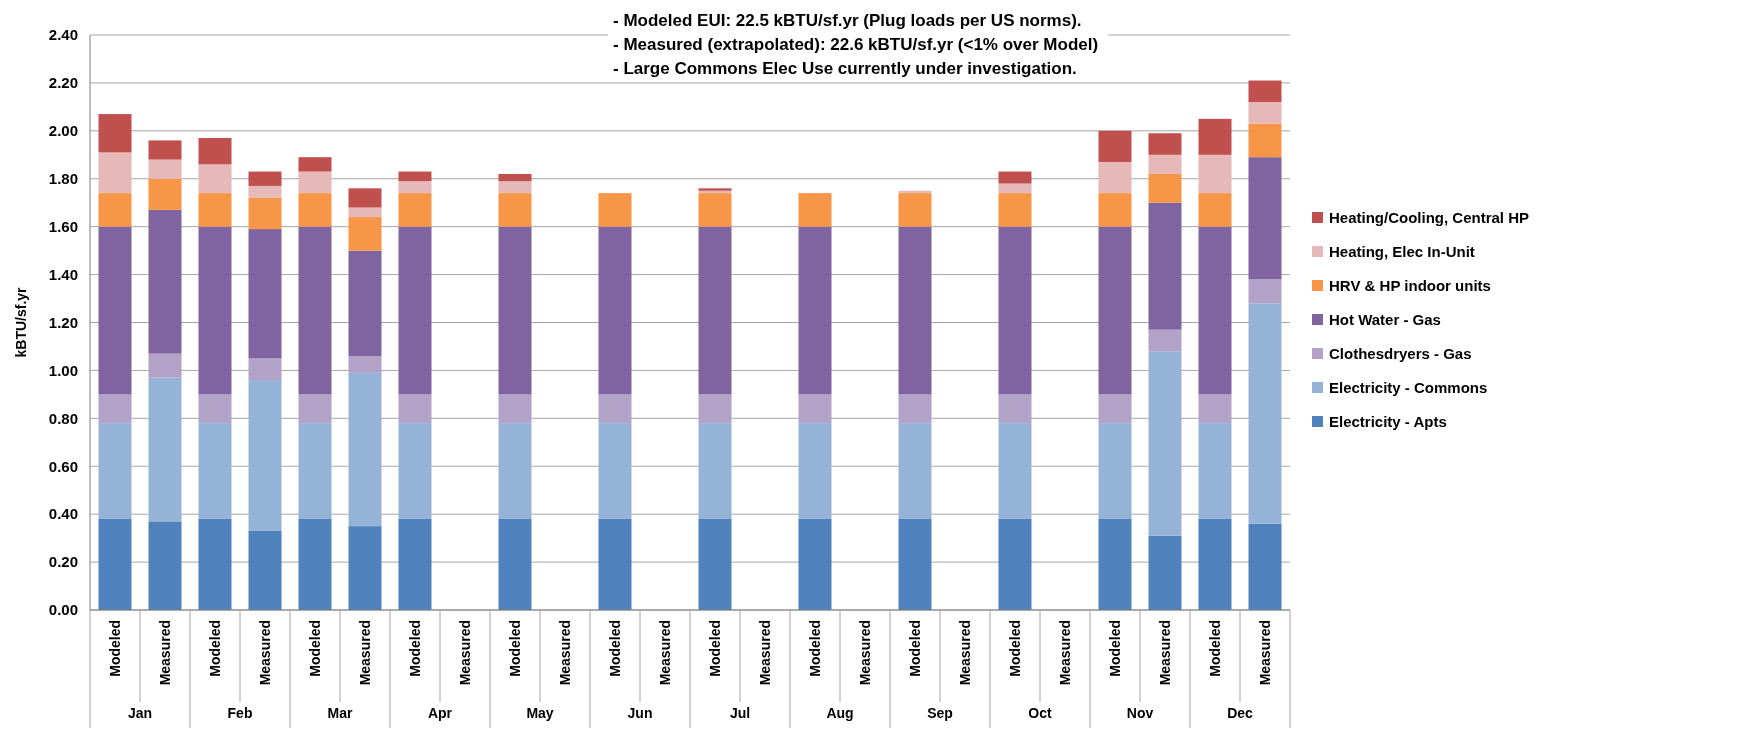 This screenshot has width=1746, height=737. I want to click on text: Jul, so click(740, 713).